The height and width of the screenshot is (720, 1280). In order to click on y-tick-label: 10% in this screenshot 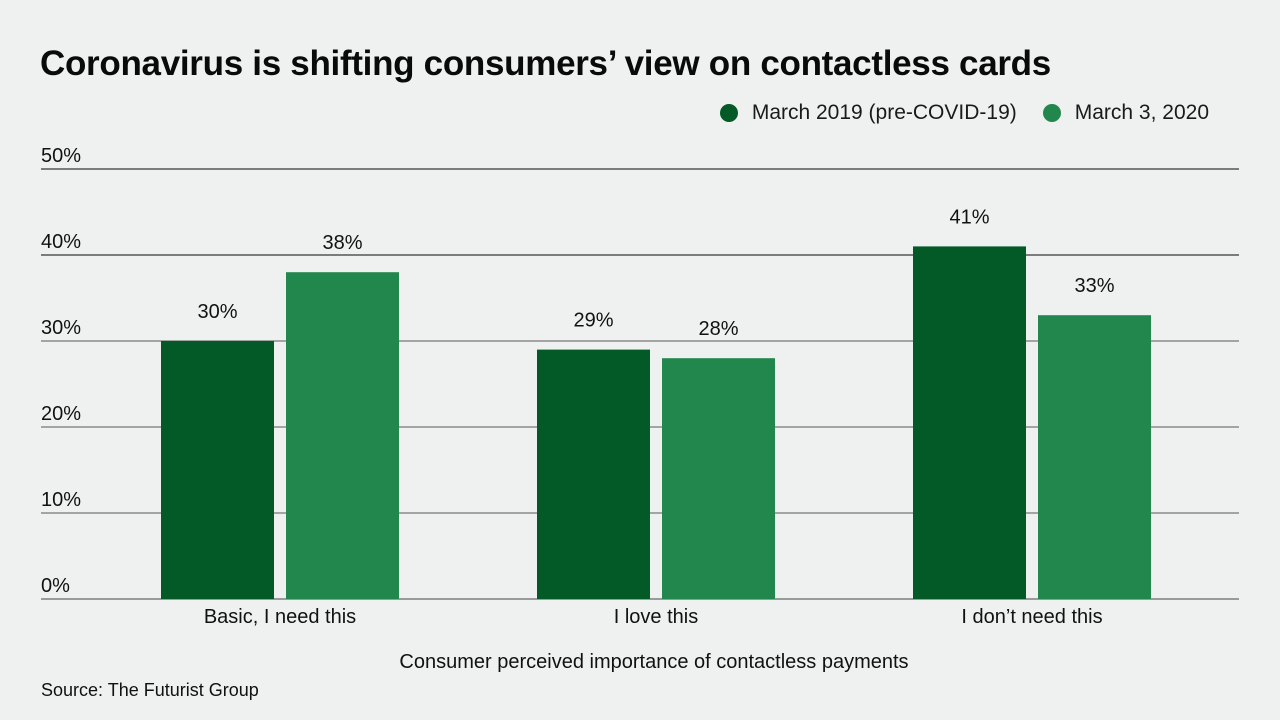, I will do `click(61, 500)`.